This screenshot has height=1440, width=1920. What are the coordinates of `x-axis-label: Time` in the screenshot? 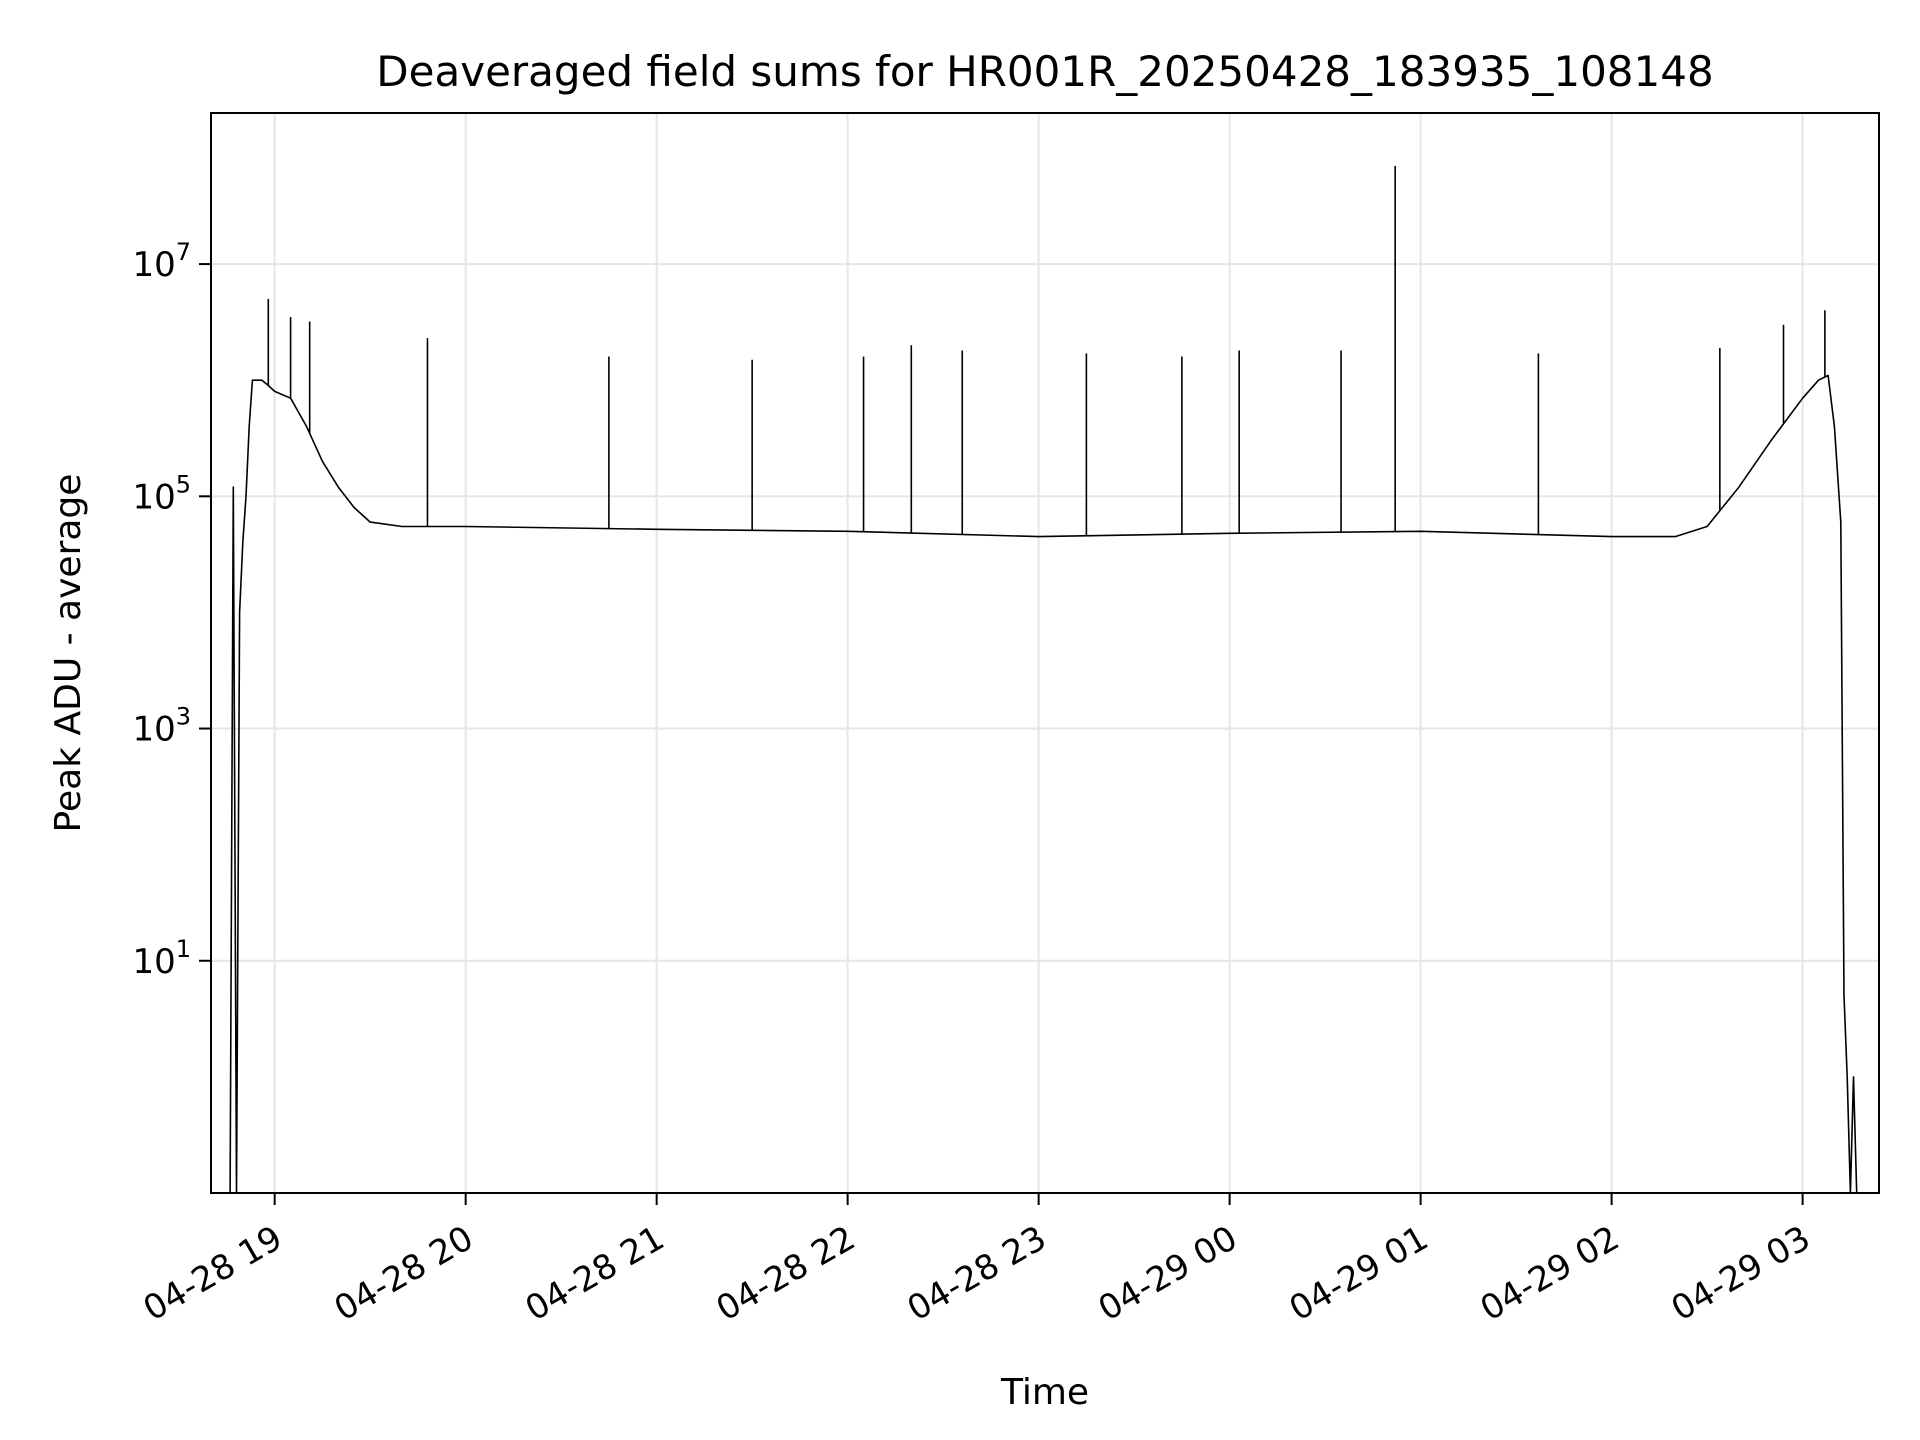 It's located at (1044, 1392).